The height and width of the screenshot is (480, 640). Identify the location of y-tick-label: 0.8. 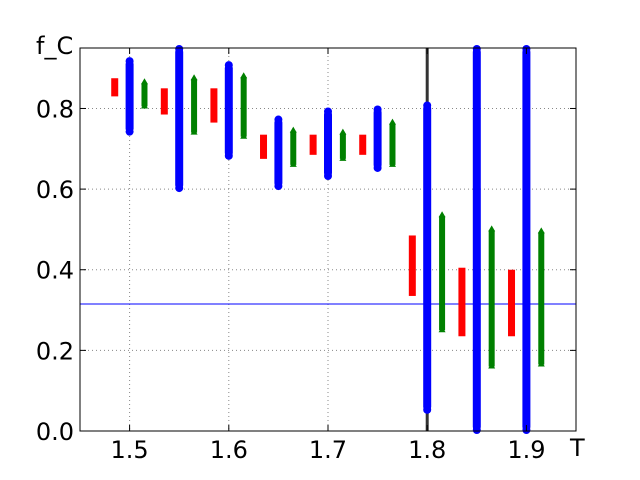
(55, 109).